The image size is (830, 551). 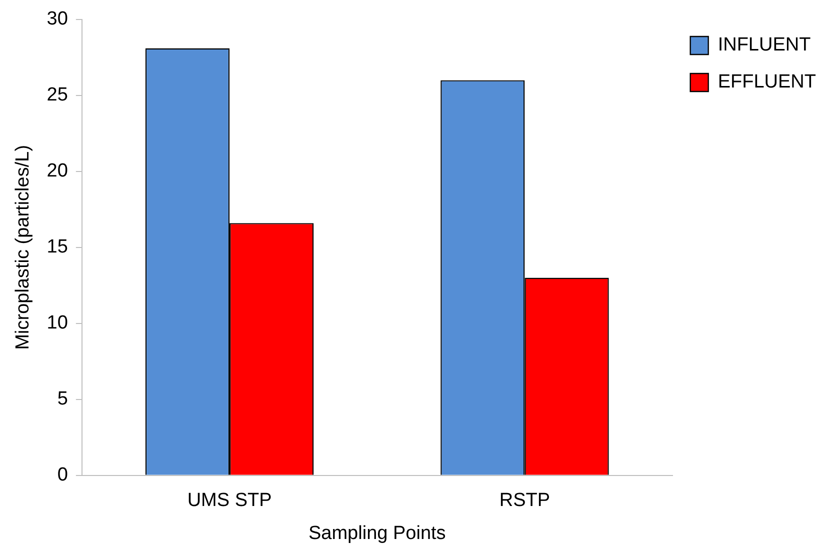 I want to click on y-tick-label: 20, so click(x=57, y=171).